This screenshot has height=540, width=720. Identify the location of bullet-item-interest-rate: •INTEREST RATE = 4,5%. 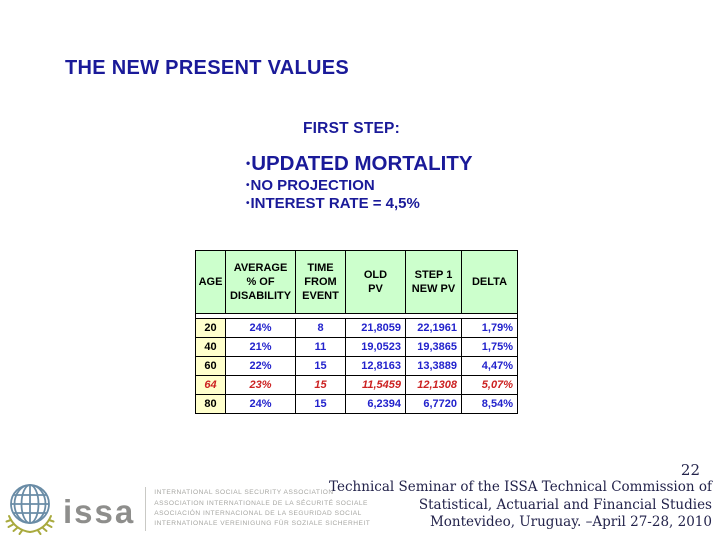
(359, 203).